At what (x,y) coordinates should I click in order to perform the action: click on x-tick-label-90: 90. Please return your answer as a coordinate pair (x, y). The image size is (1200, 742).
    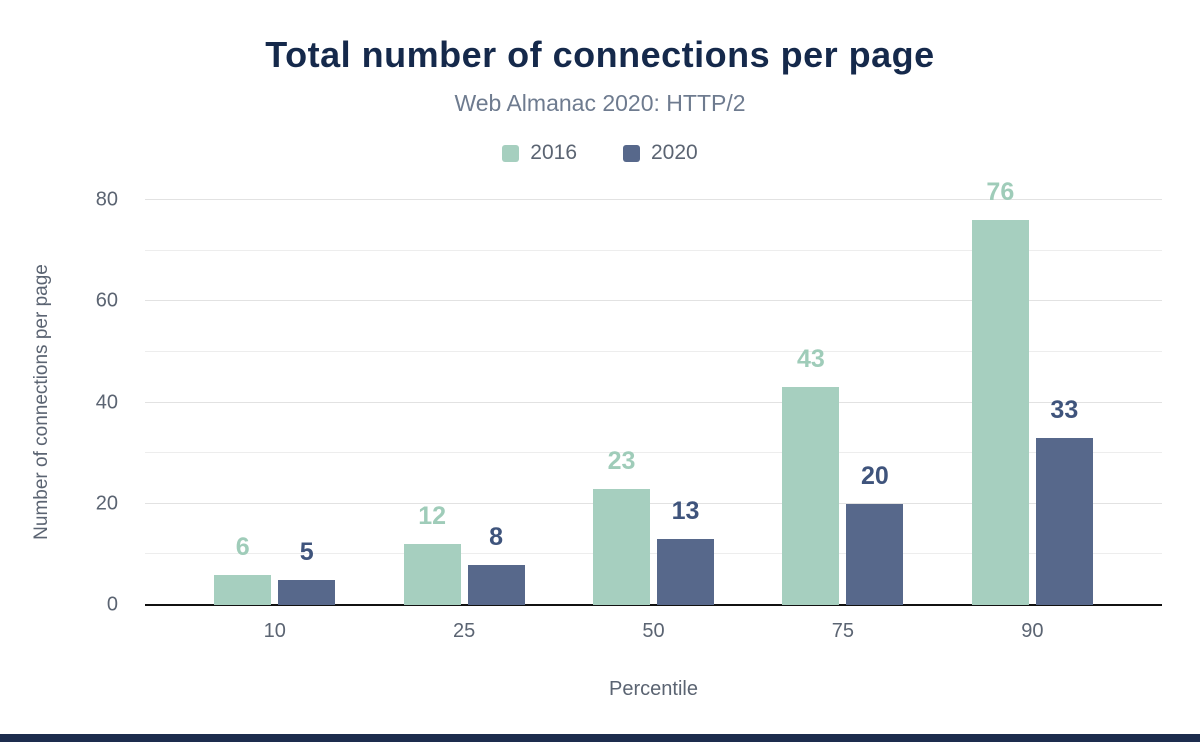
    Looking at the image, I should click on (1032, 631).